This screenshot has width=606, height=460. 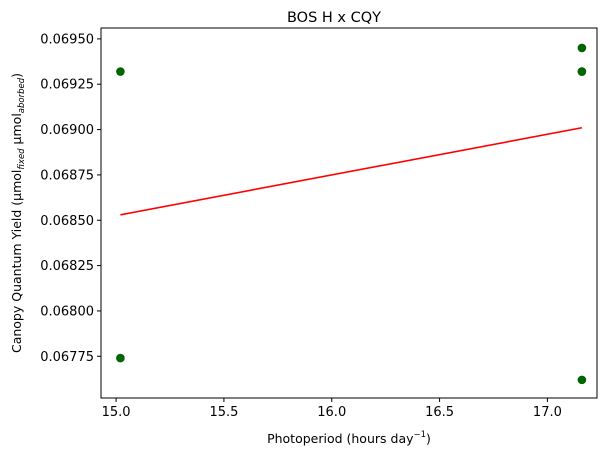 What do you see at coordinates (439, 412) in the screenshot?
I see `x-tick-label: 16.5` at bounding box center [439, 412].